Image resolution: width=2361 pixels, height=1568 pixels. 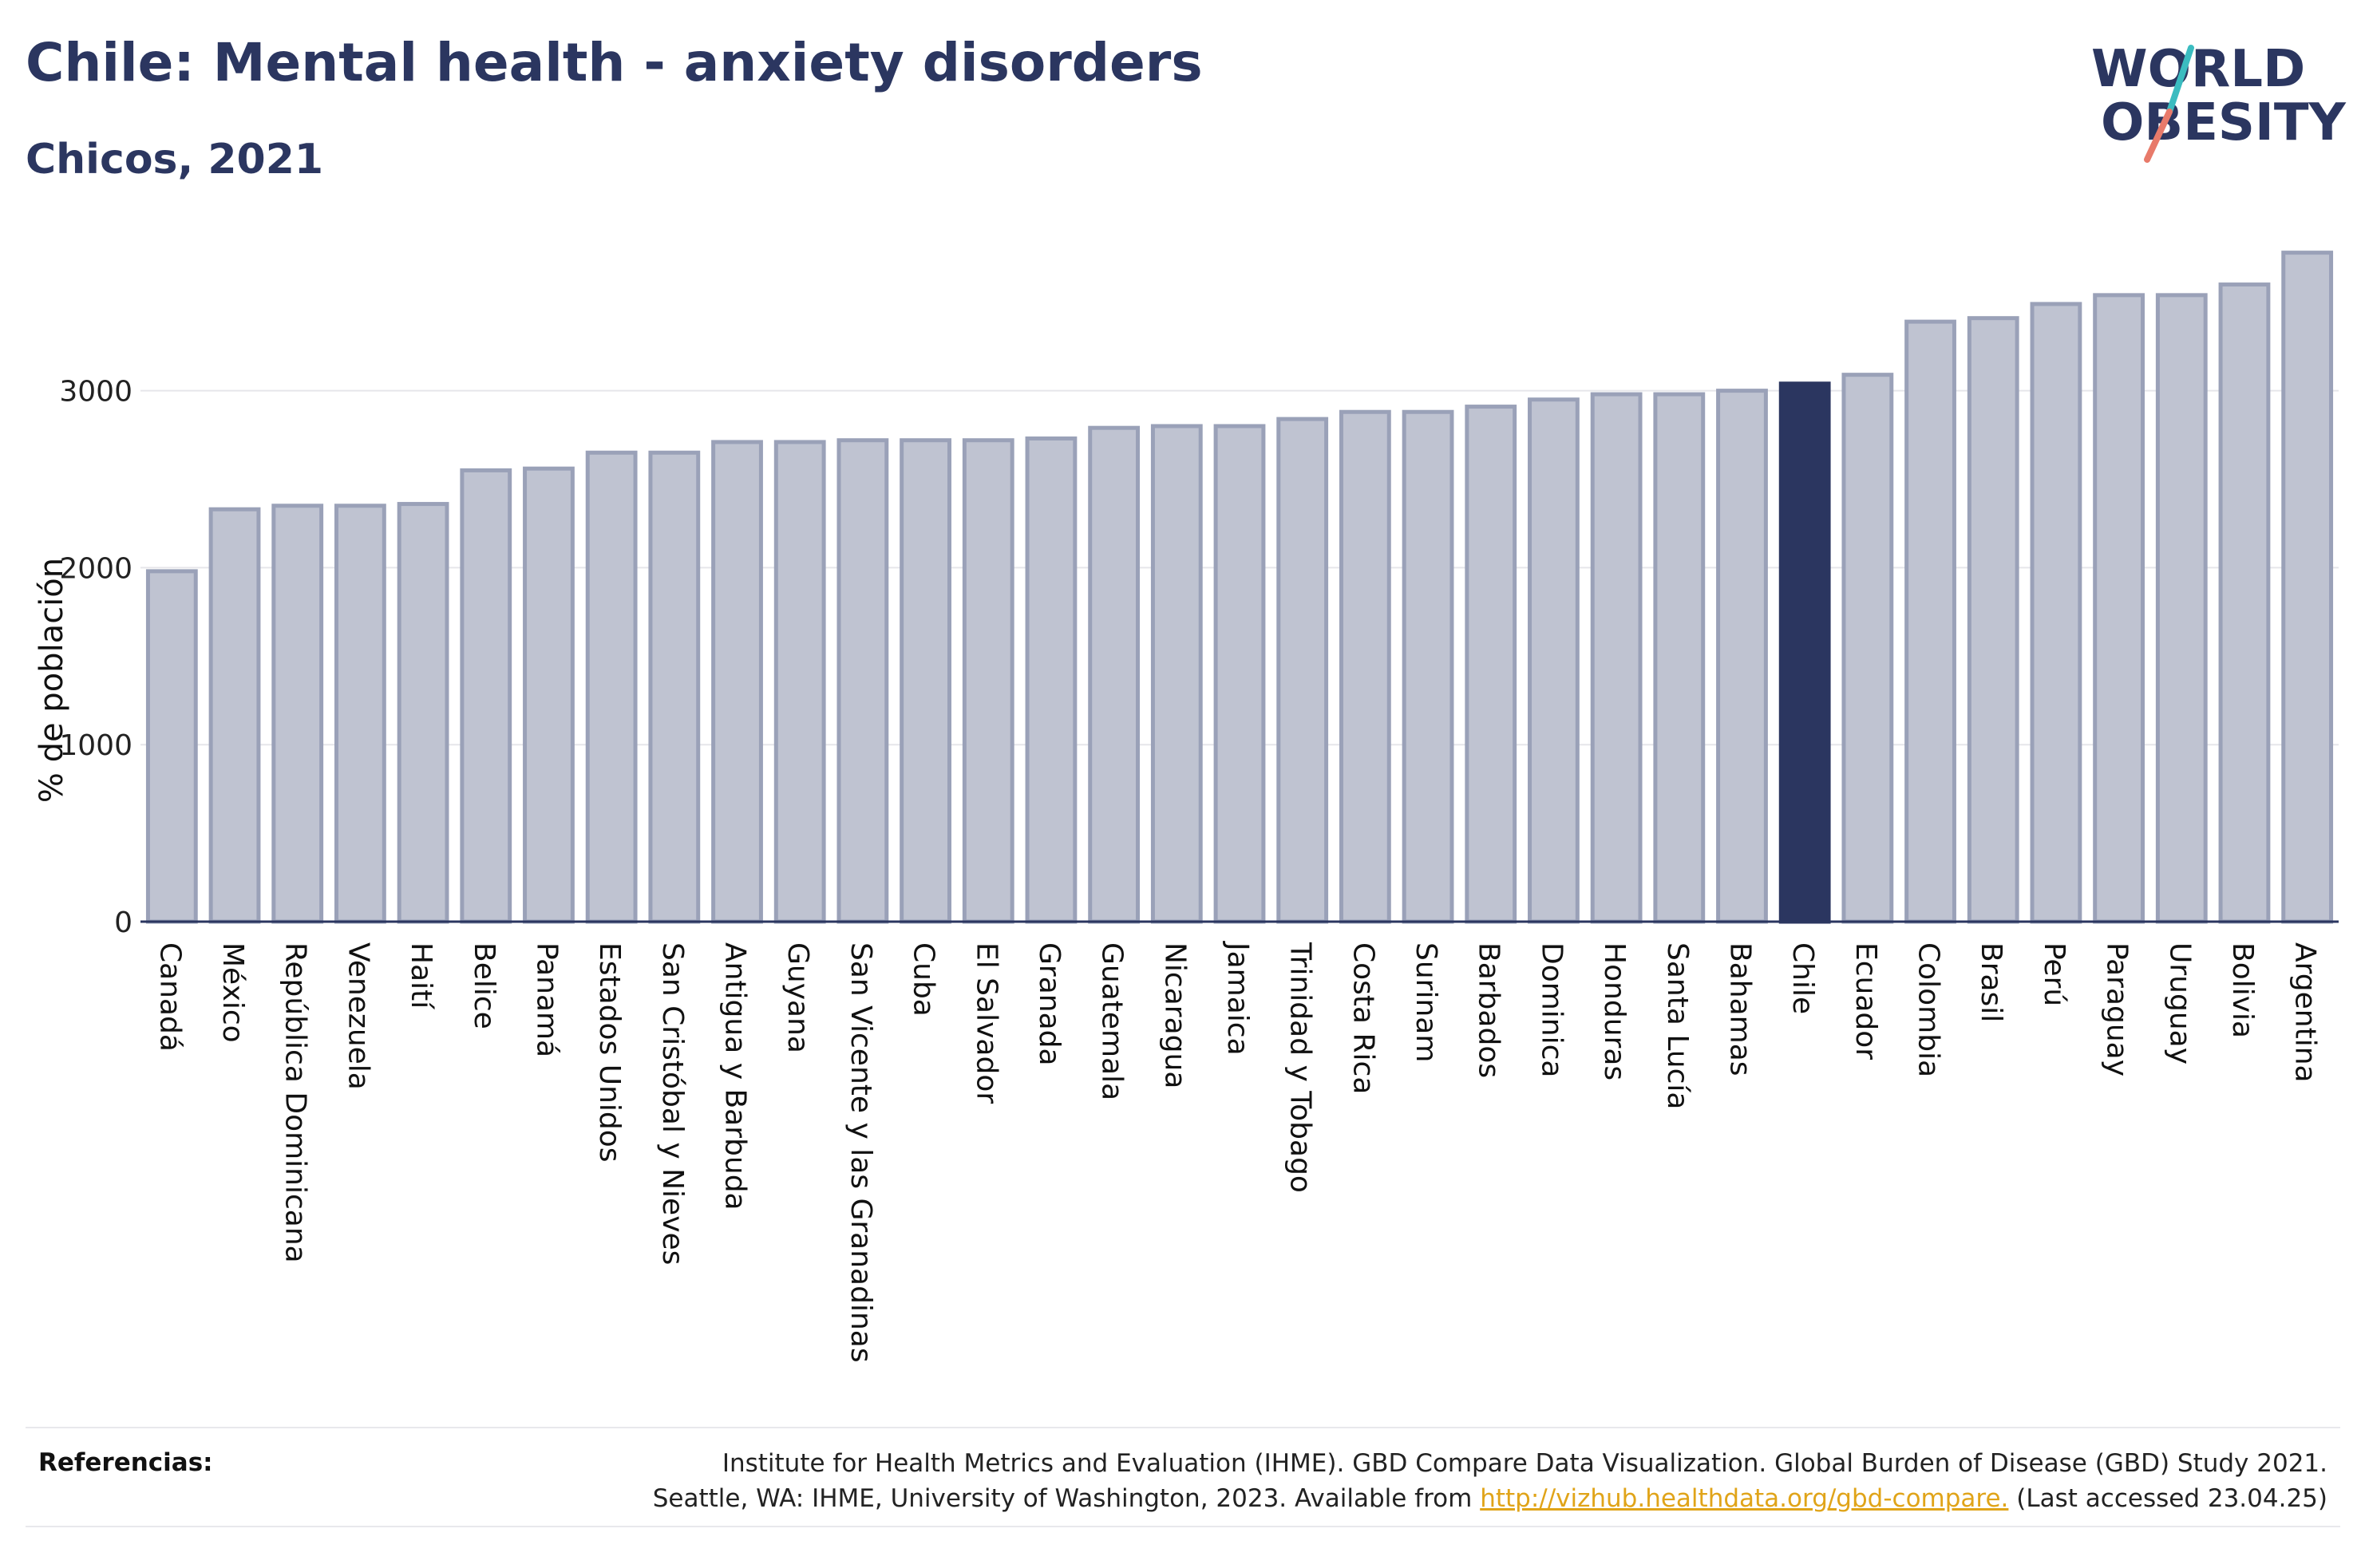 I want to click on chart-title: Chile: Mental health - anxiety disorders, so click(x=614, y=62).